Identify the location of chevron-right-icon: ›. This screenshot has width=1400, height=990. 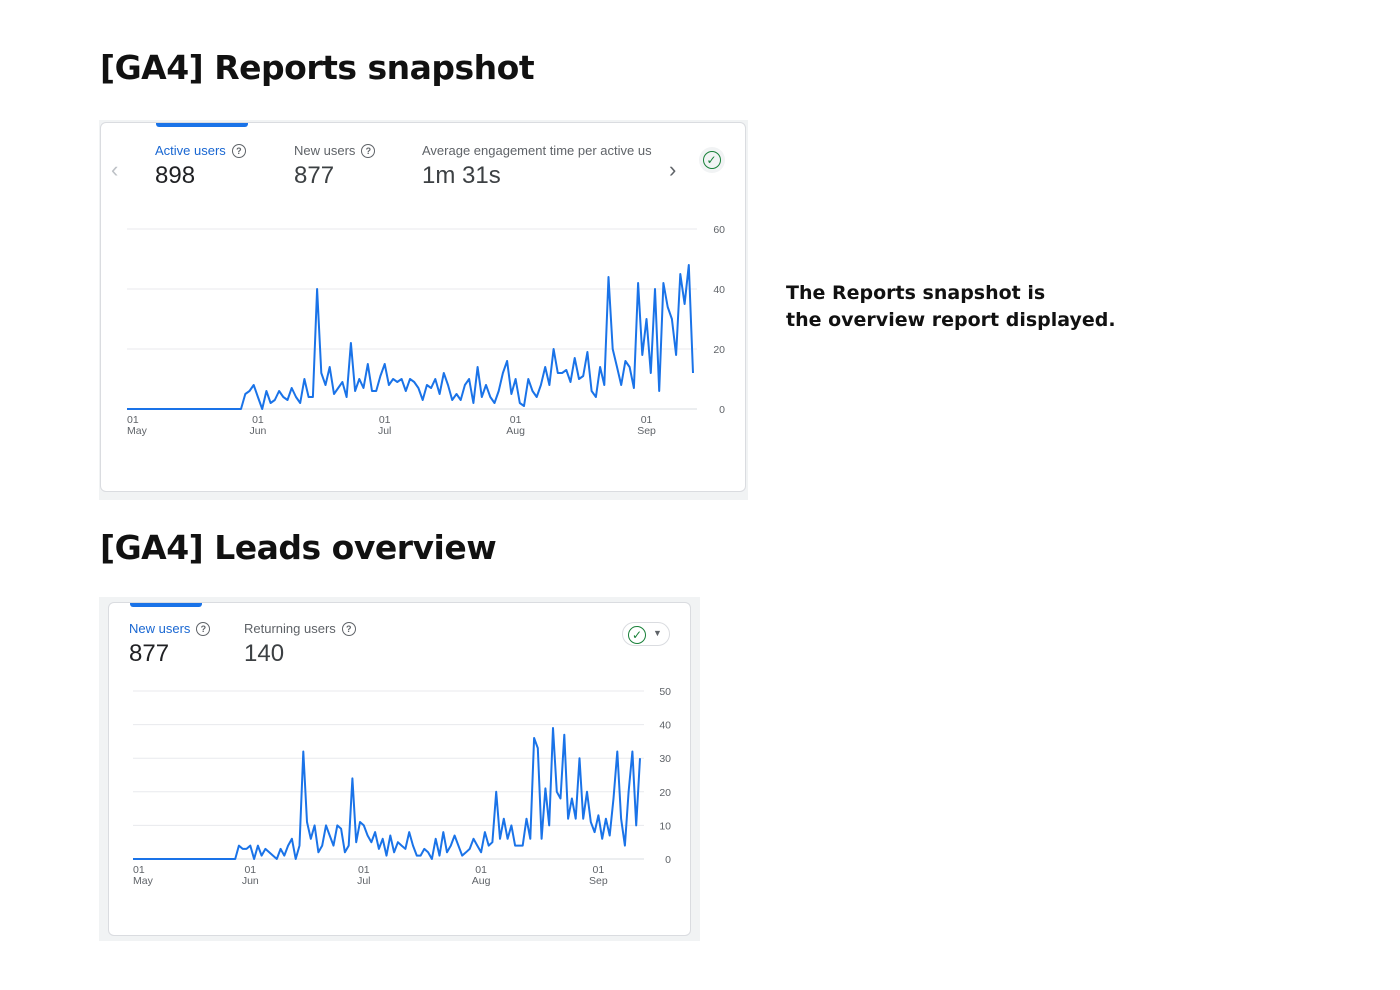
(673, 169).